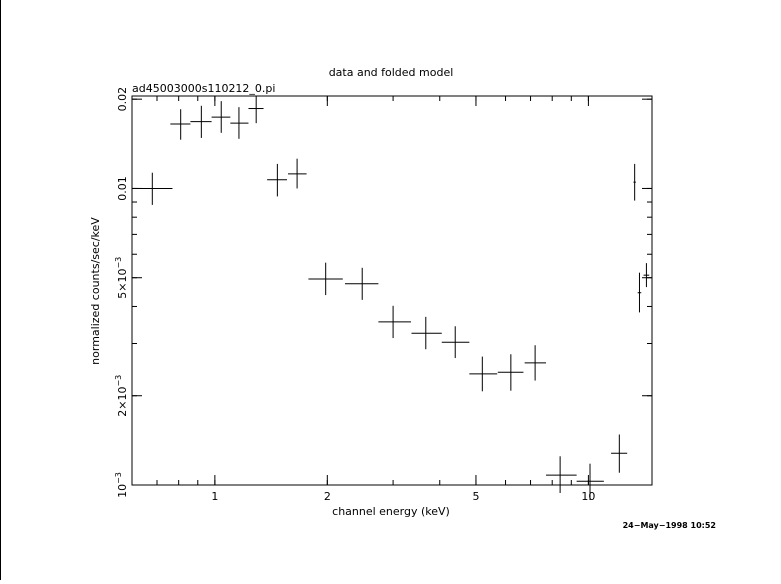 The image size is (781, 584). What do you see at coordinates (391, 72) in the screenshot?
I see `chart-title: data and folded model` at bounding box center [391, 72].